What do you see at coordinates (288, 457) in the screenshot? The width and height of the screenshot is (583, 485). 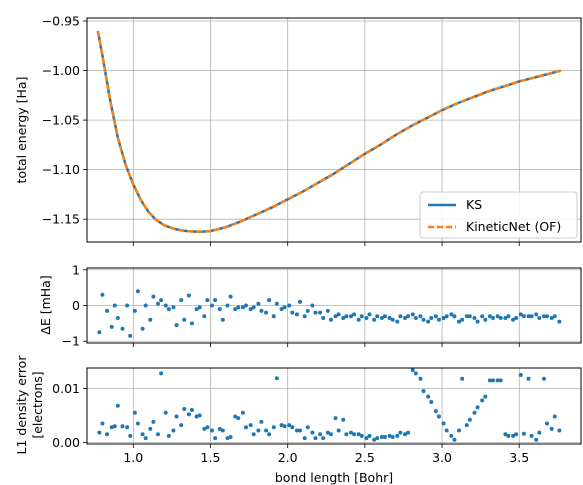 I see `density-error-x-tick-label: 2.0` at bounding box center [288, 457].